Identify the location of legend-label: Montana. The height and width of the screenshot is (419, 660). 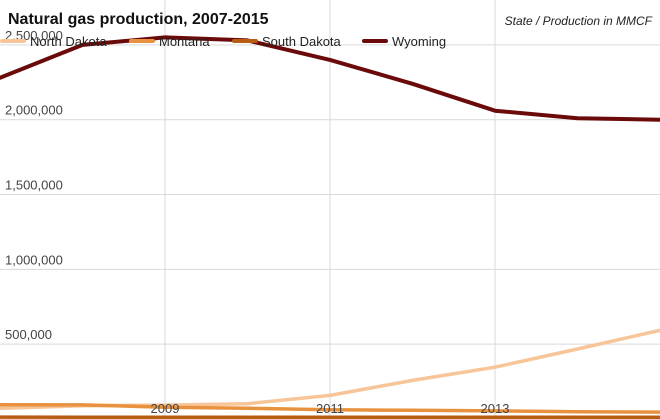
(184, 41).